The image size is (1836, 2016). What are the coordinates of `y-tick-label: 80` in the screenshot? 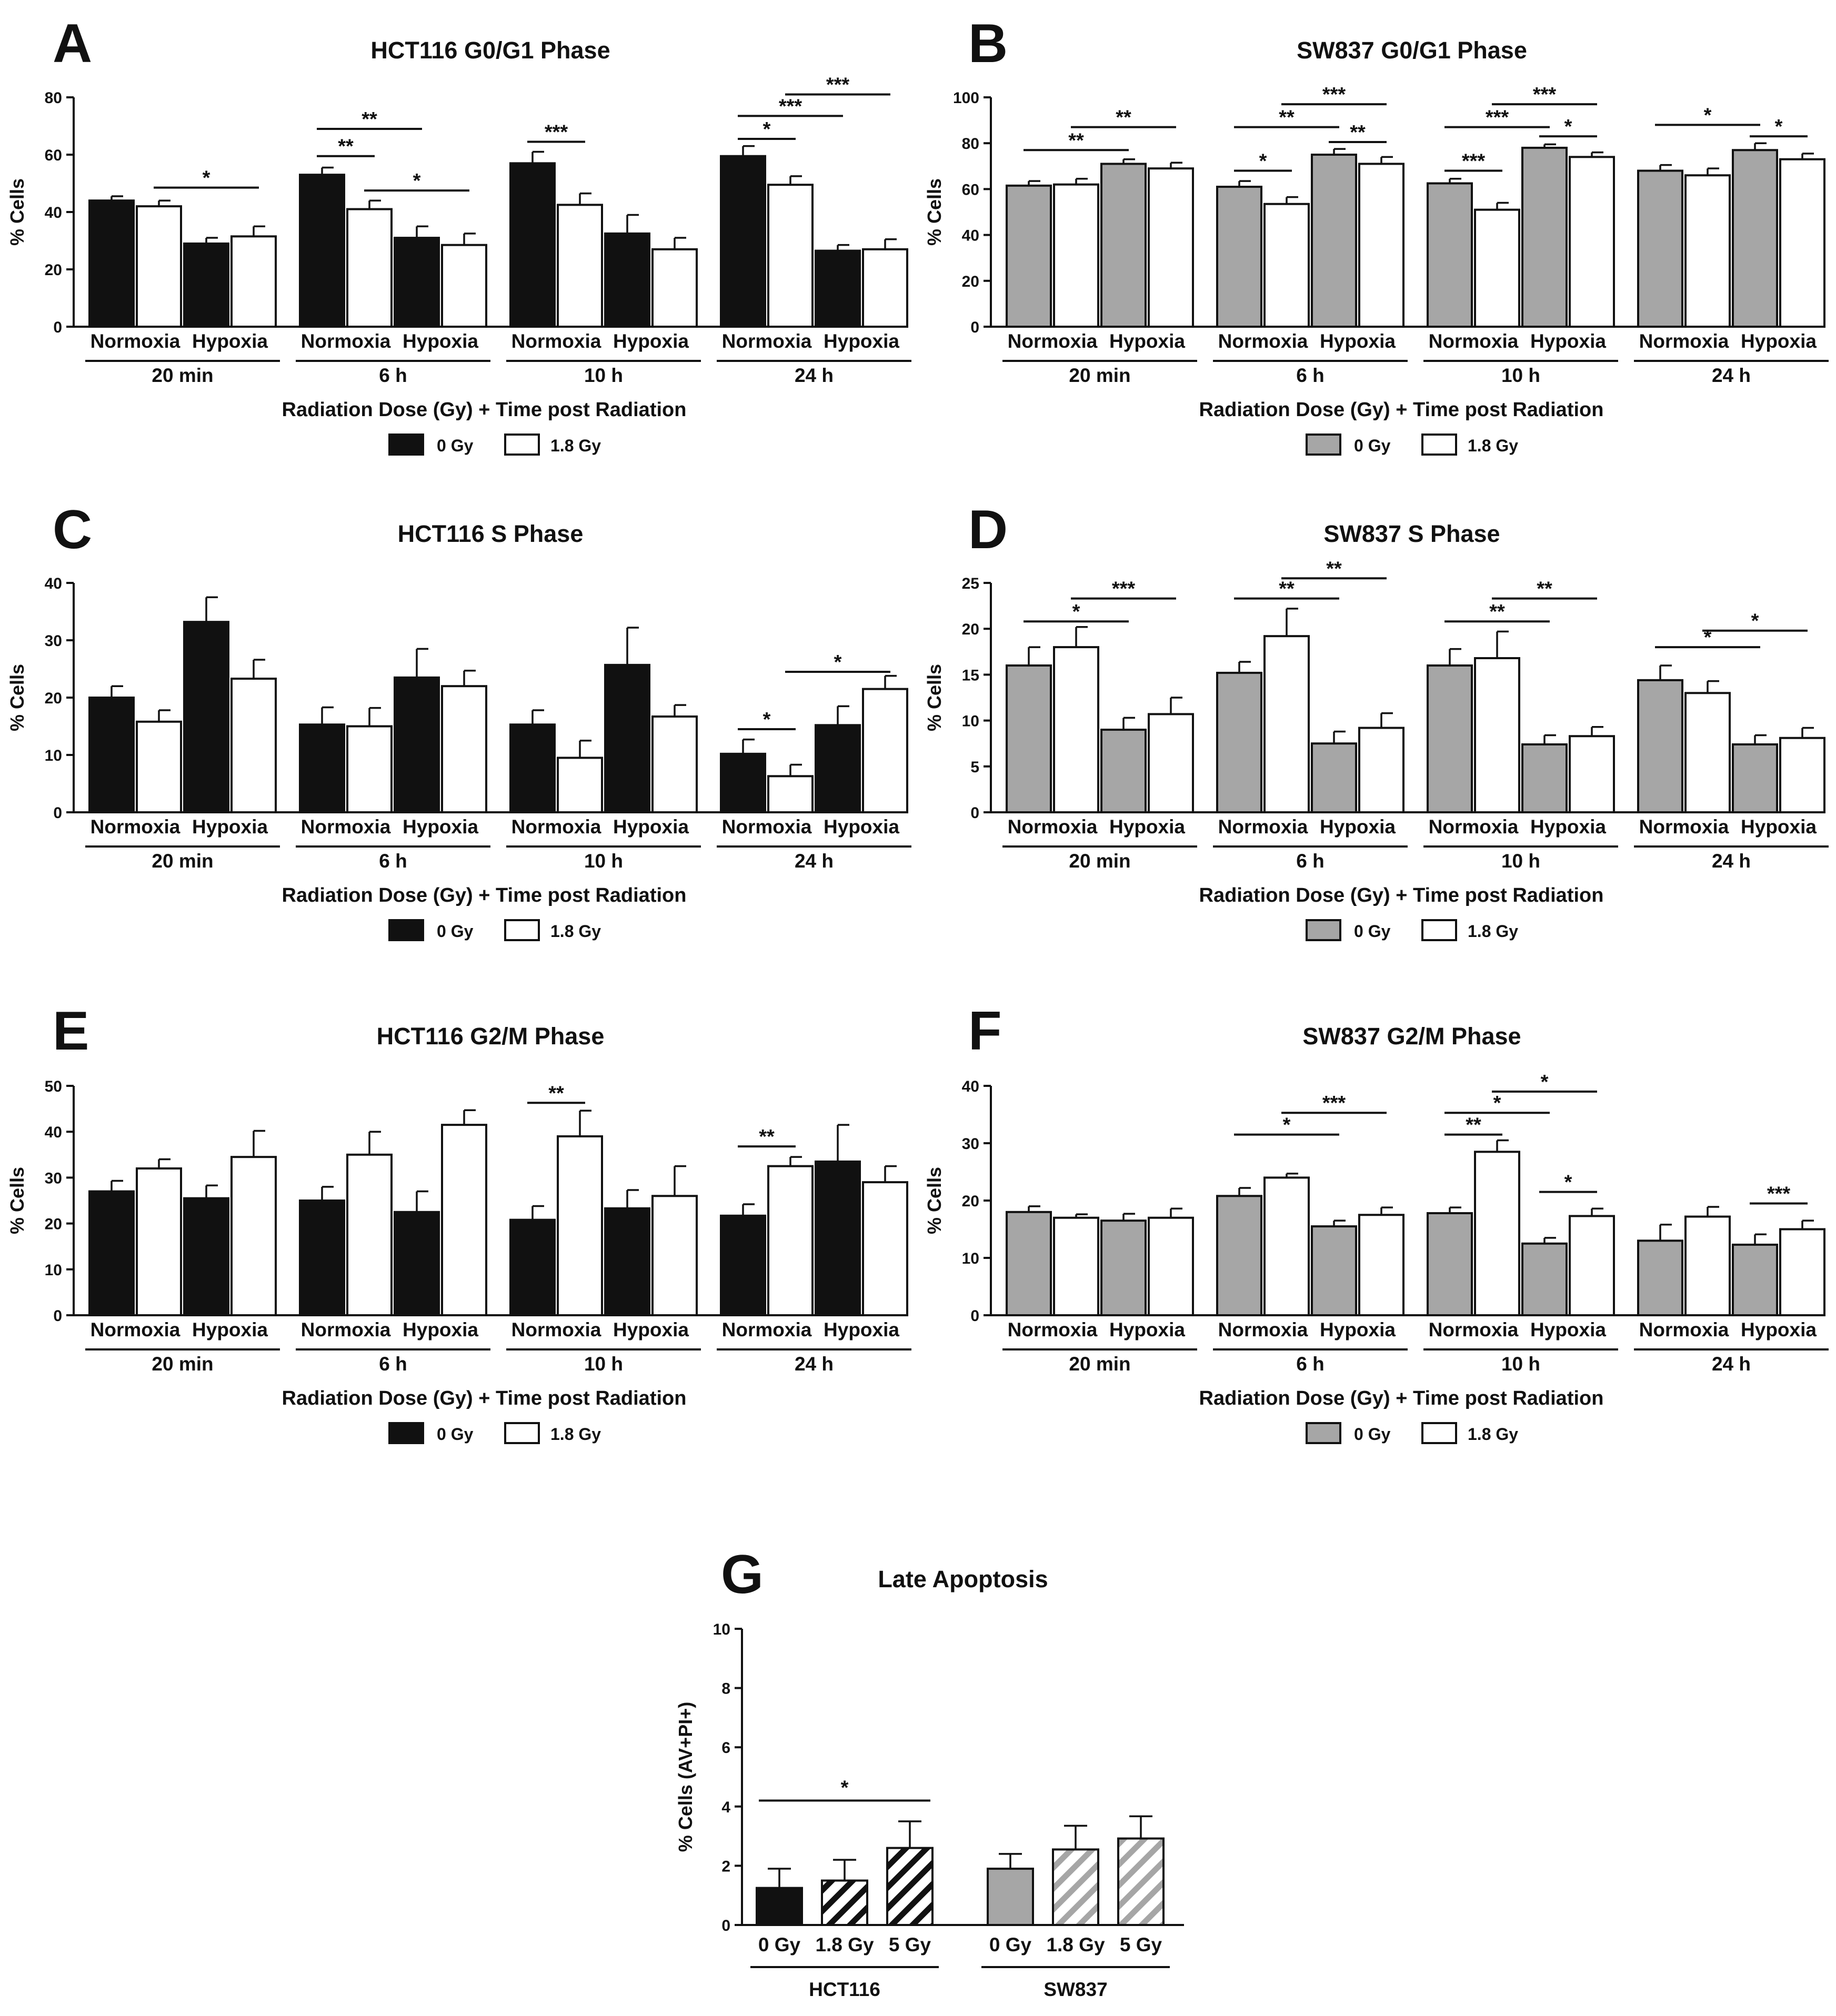 It's located at (970, 144).